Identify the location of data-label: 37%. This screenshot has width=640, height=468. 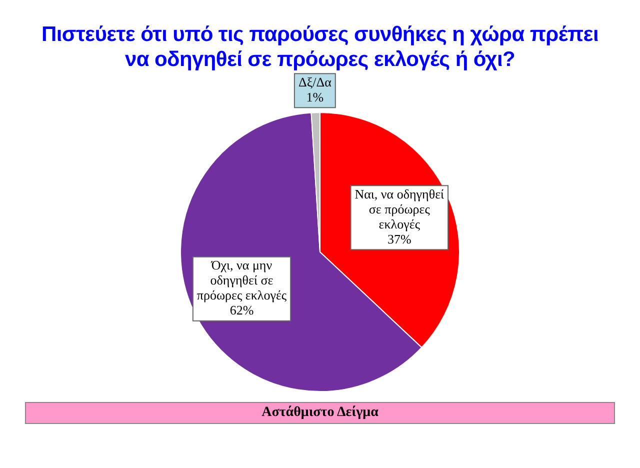
(399, 239).